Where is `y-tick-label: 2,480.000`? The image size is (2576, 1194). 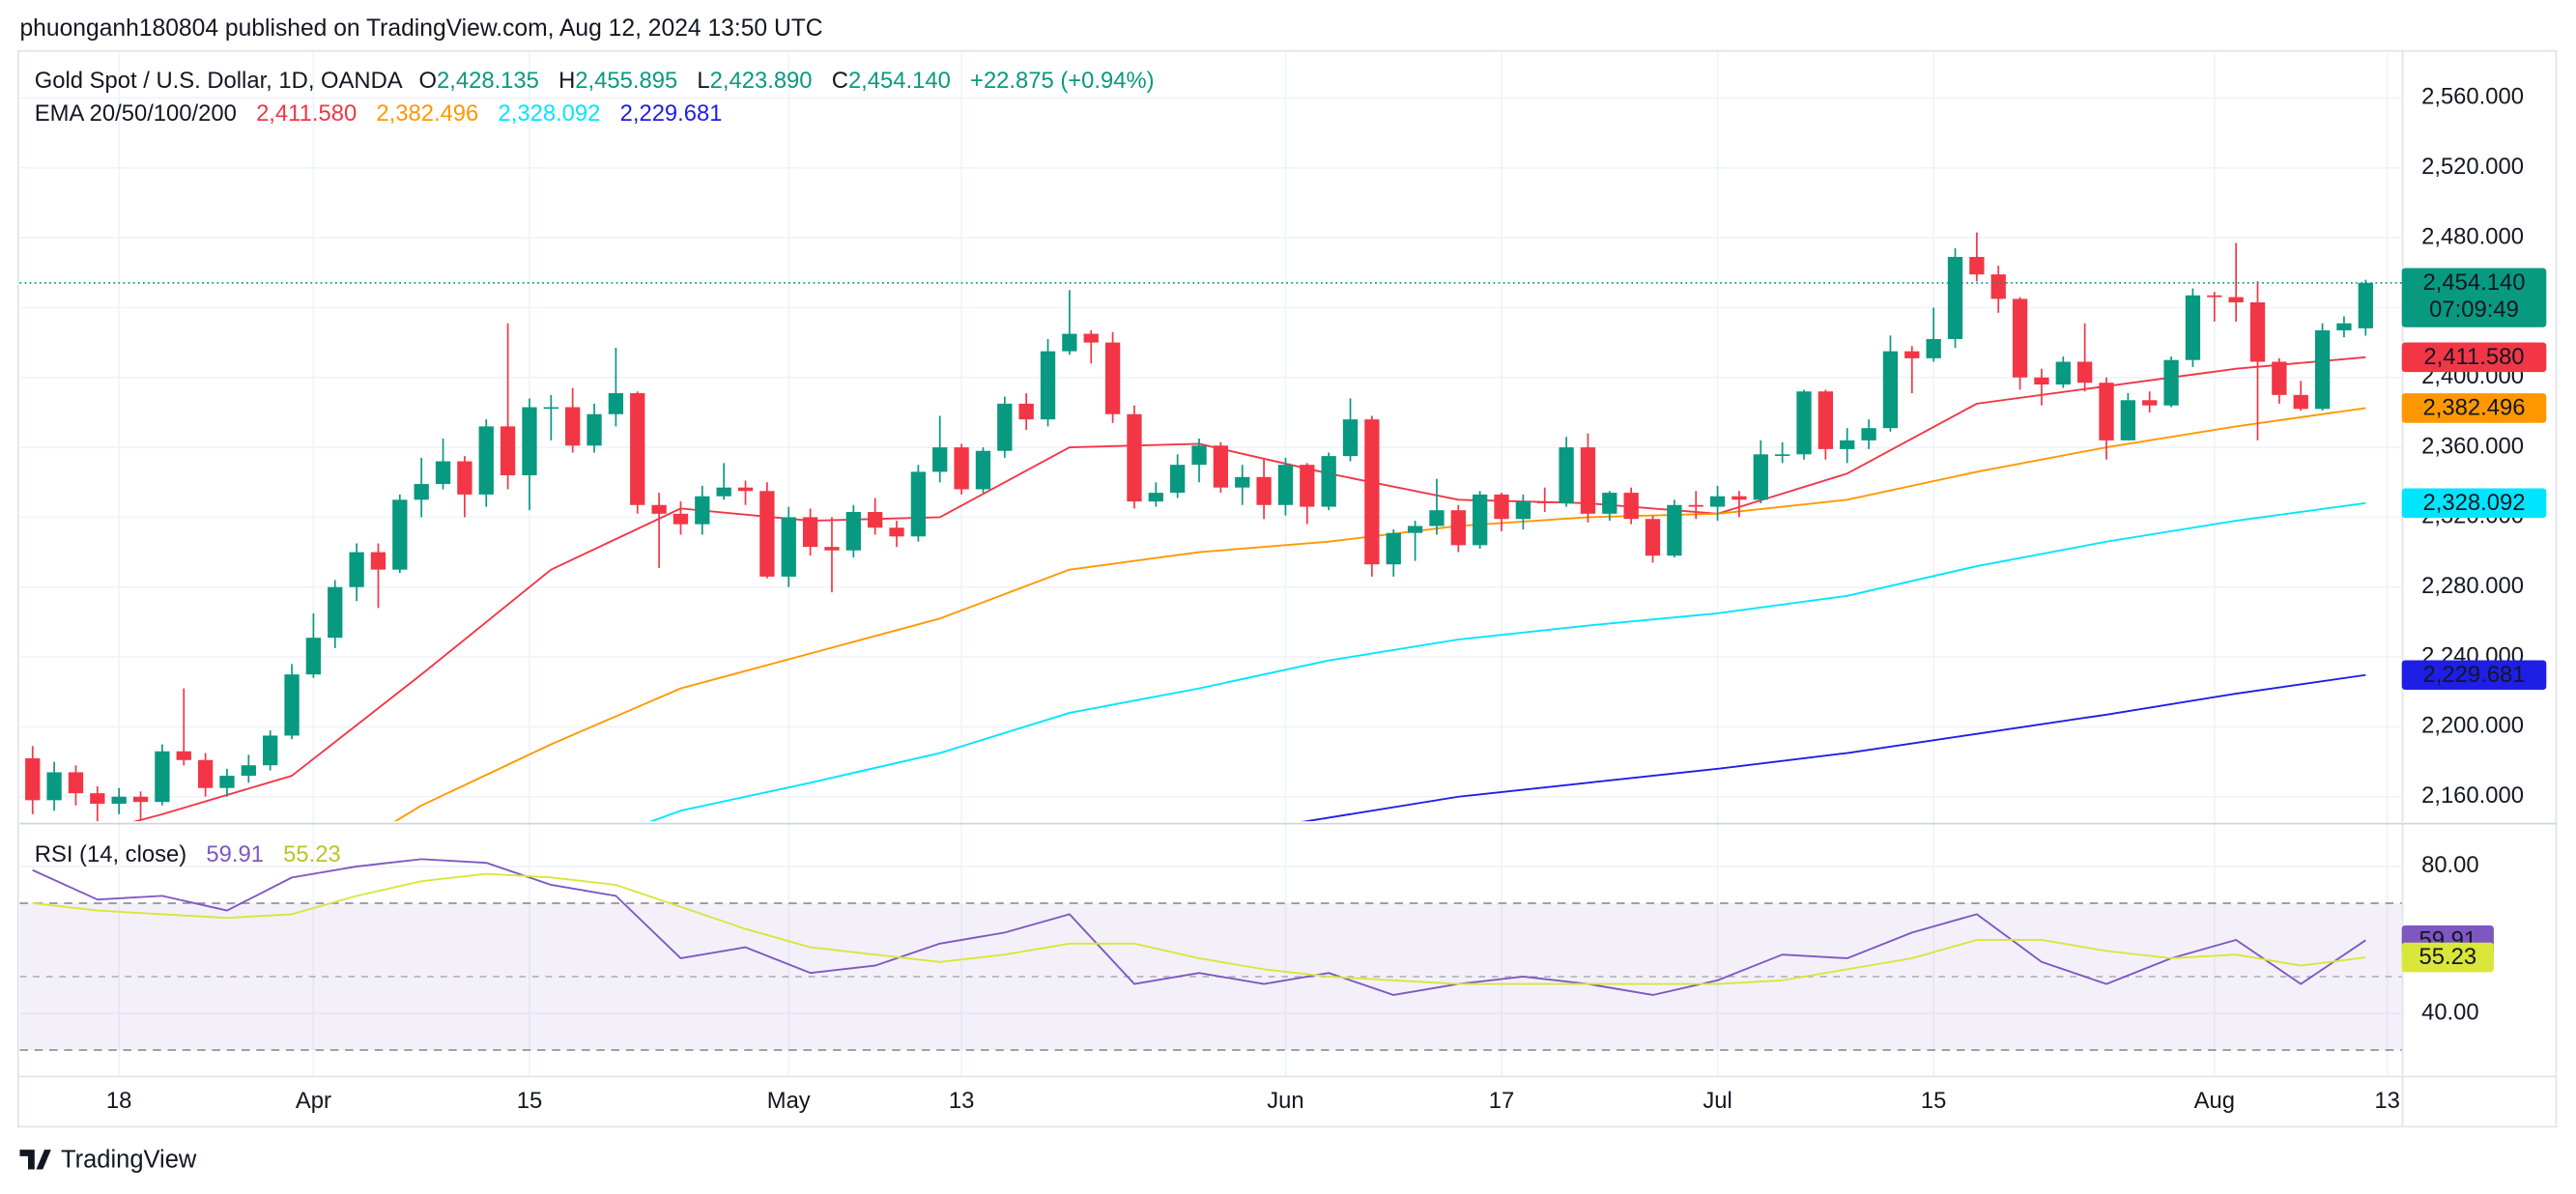 y-tick-label: 2,480.000 is located at coordinates (2473, 236).